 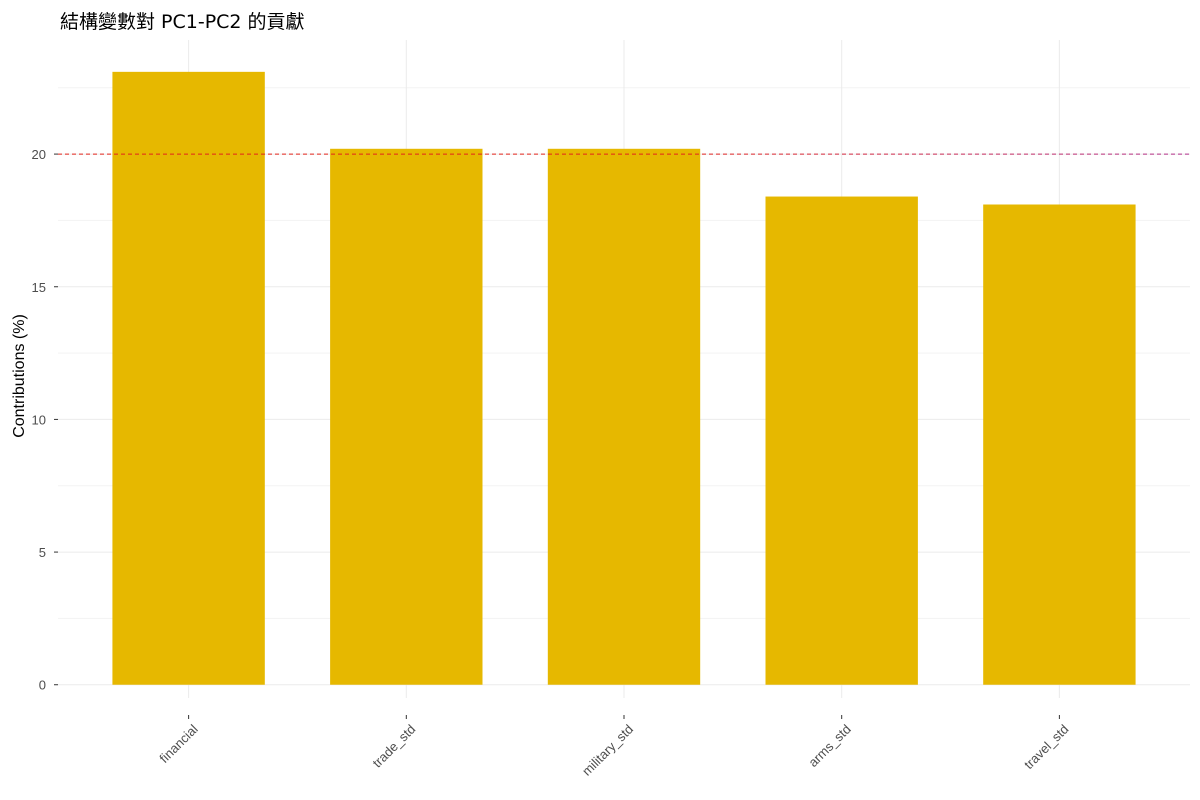 I want to click on bar-financial, so click(x=188, y=378).